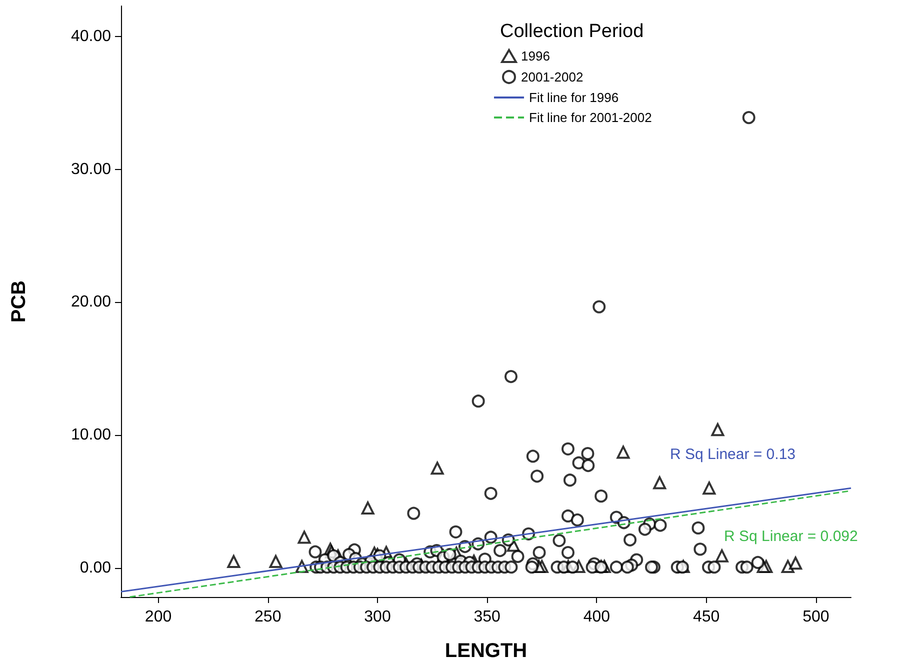 The image size is (907, 668). What do you see at coordinates (377, 617) in the screenshot?
I see `x-tick-label: 300` at bounding box center [377, 617].